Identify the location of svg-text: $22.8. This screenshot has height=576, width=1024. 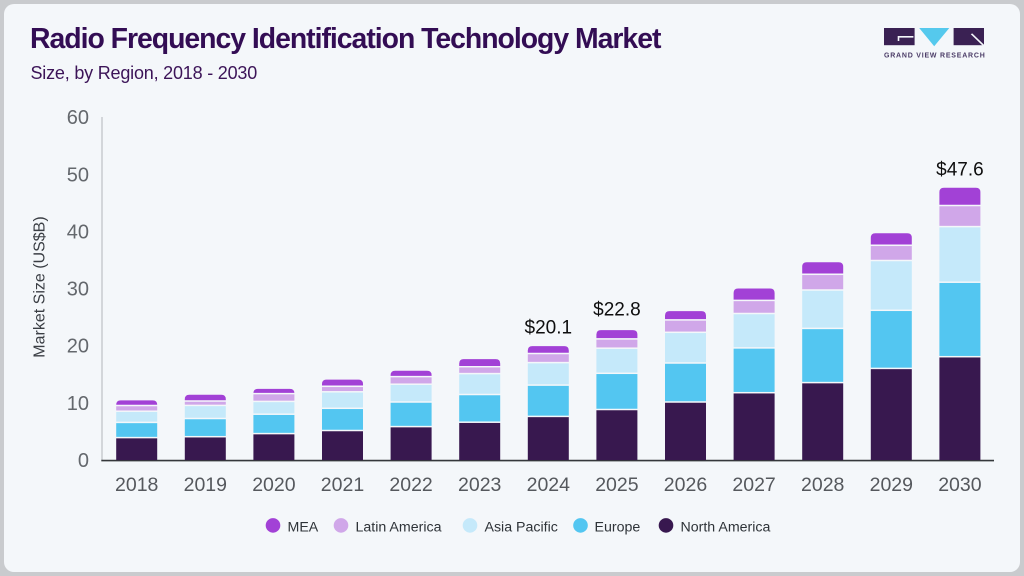
(617, 310).